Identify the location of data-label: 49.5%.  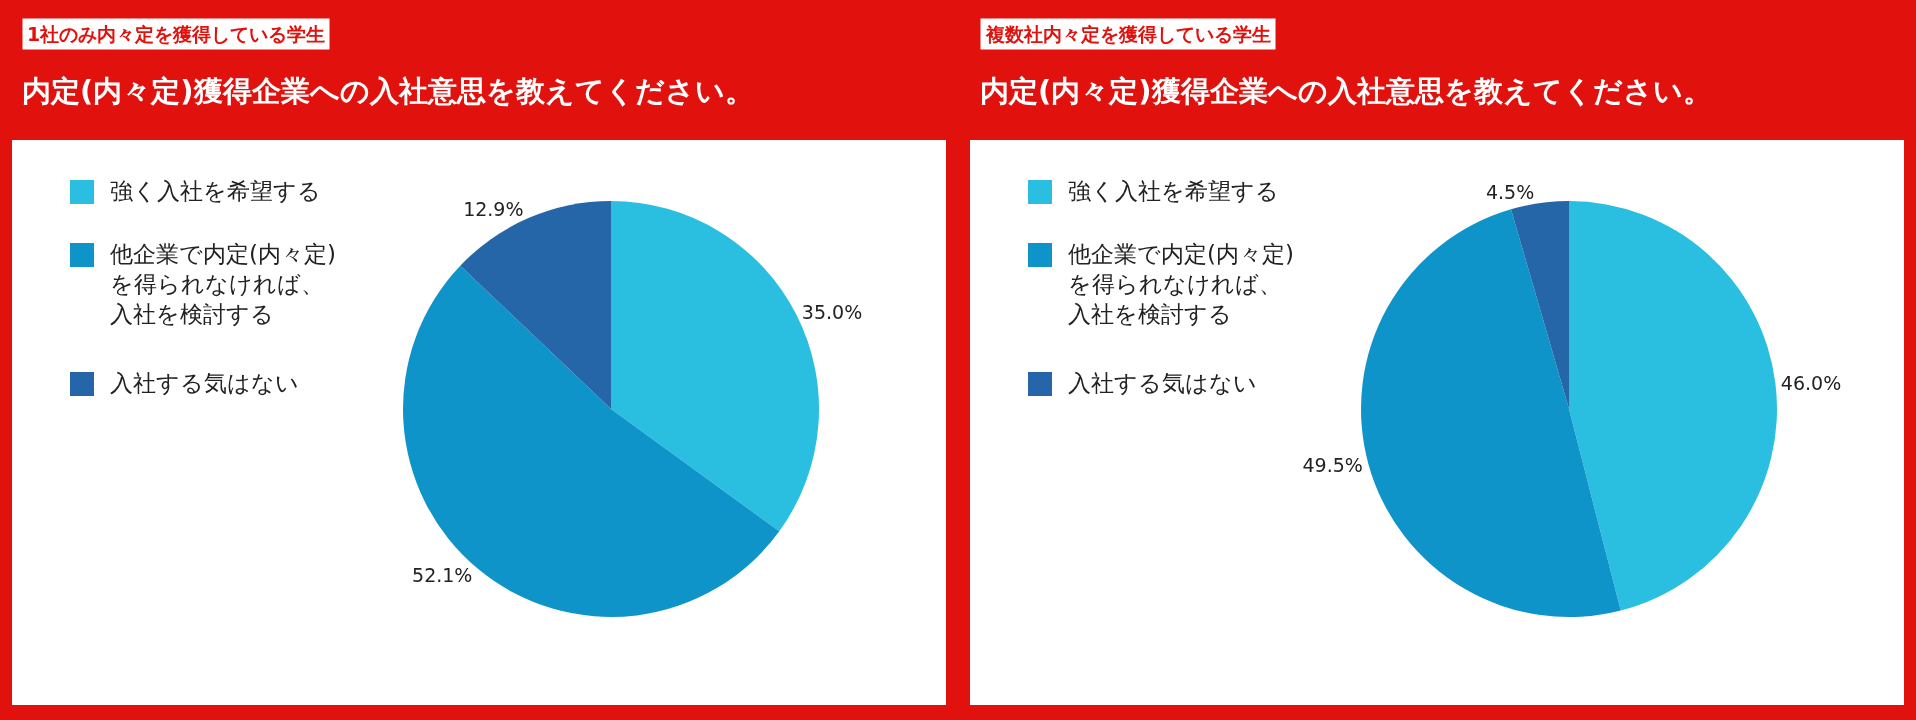
(1332, 464).